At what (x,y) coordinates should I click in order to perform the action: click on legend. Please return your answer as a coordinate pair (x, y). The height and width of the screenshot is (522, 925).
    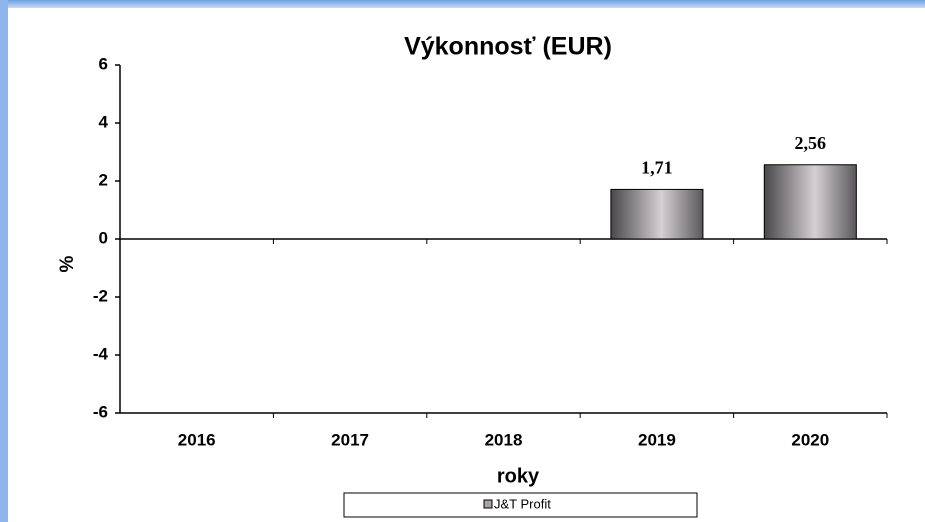
    Looking at the image, I should click on (520, 505).